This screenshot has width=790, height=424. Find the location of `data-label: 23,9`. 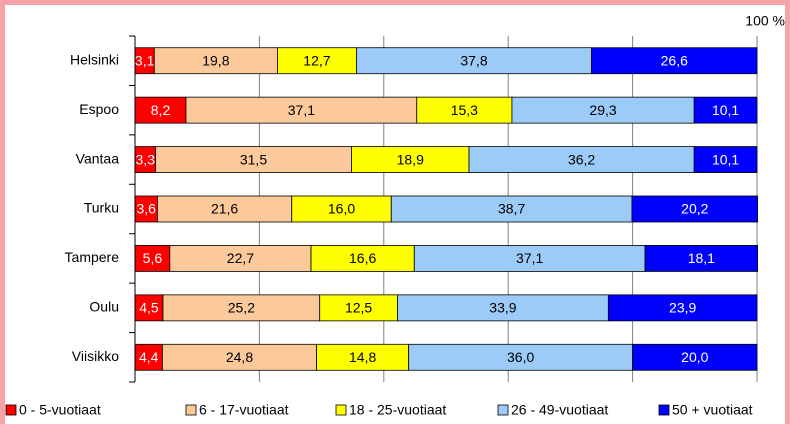

data-label: 23,9 is located at coordinates (682, 308).